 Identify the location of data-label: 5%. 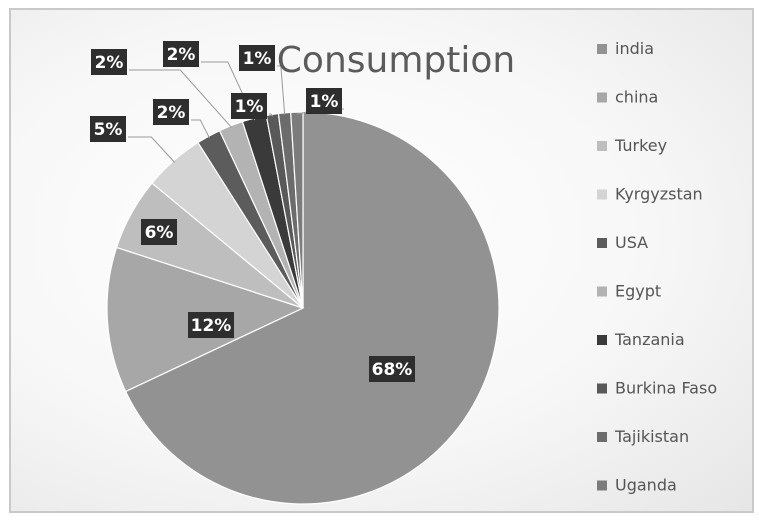
(108, 130).